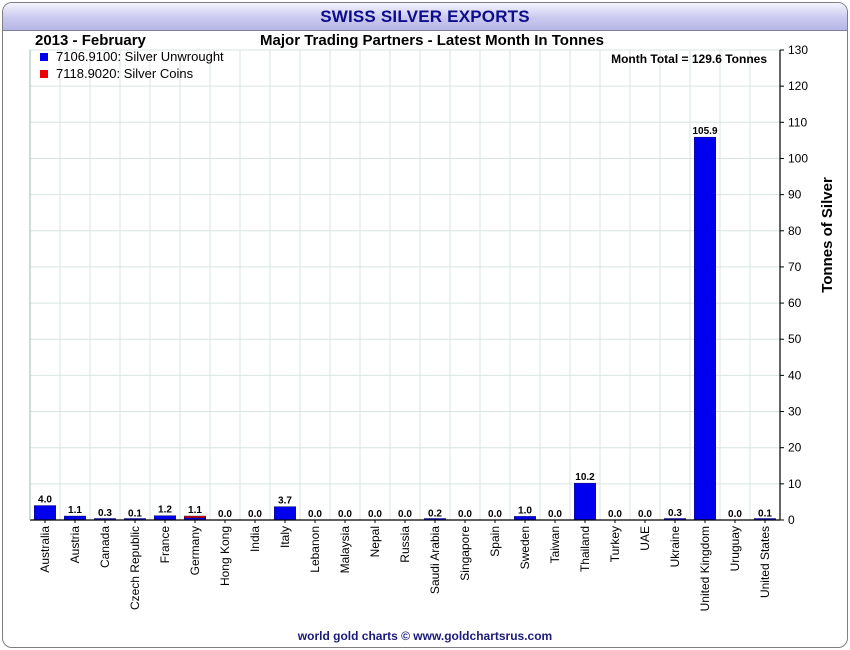 This screenshot has height=650, width=850. I want to click on y-tick-label: 100, so click(798, 158).